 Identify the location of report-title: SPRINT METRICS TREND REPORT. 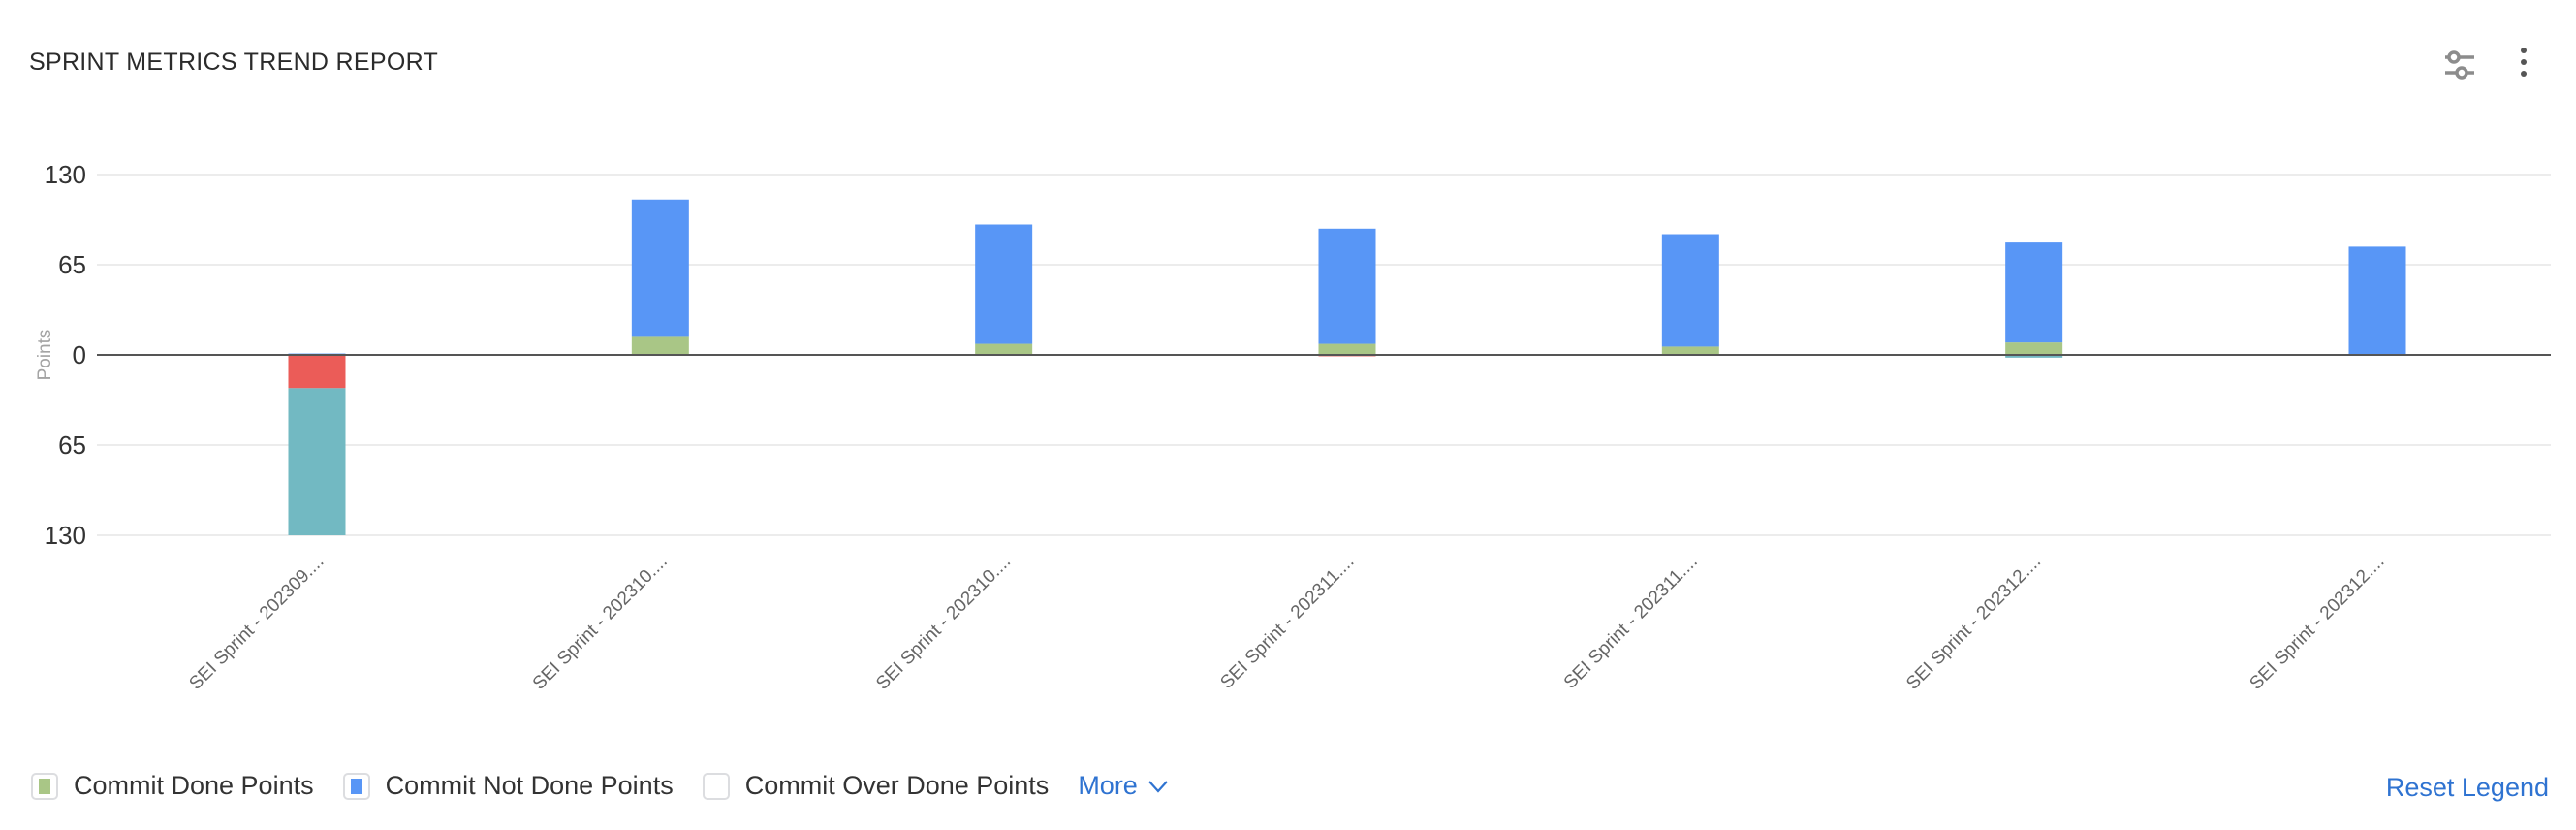
(234, 62).